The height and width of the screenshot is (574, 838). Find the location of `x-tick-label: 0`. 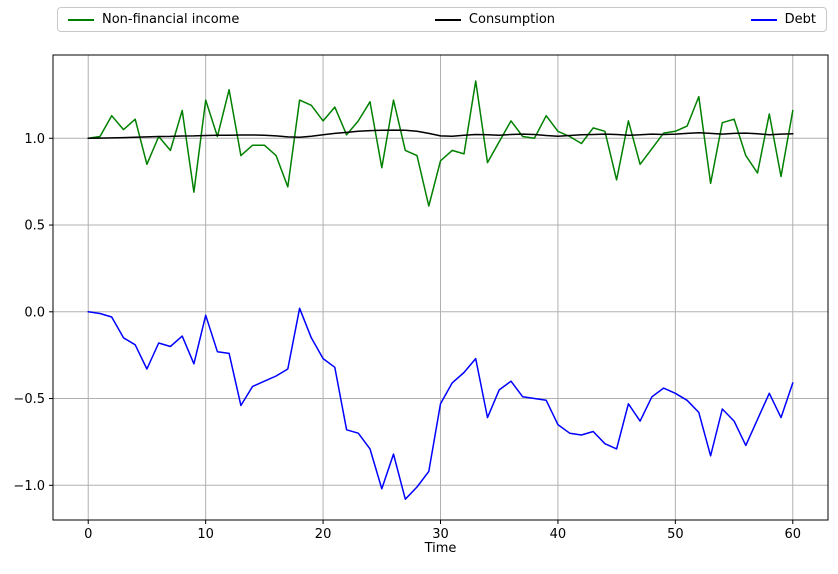

x-tick-label: 0 is located at coordinates (88, 534).